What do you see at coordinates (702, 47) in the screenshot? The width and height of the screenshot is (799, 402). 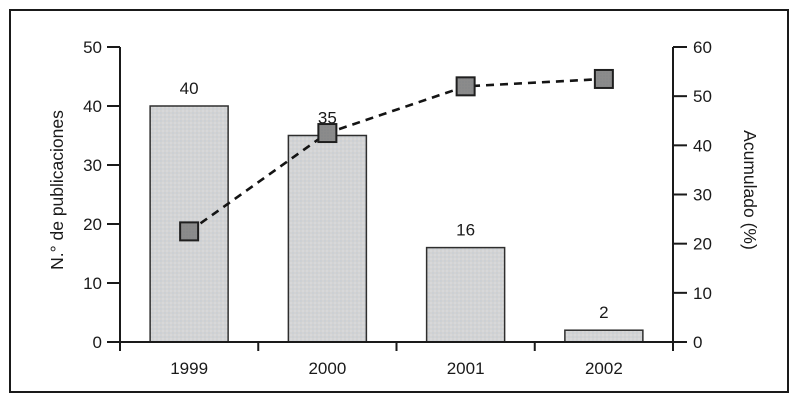 I see `right-axis-tick-label-60: 60` at bounding box center [702, 47].